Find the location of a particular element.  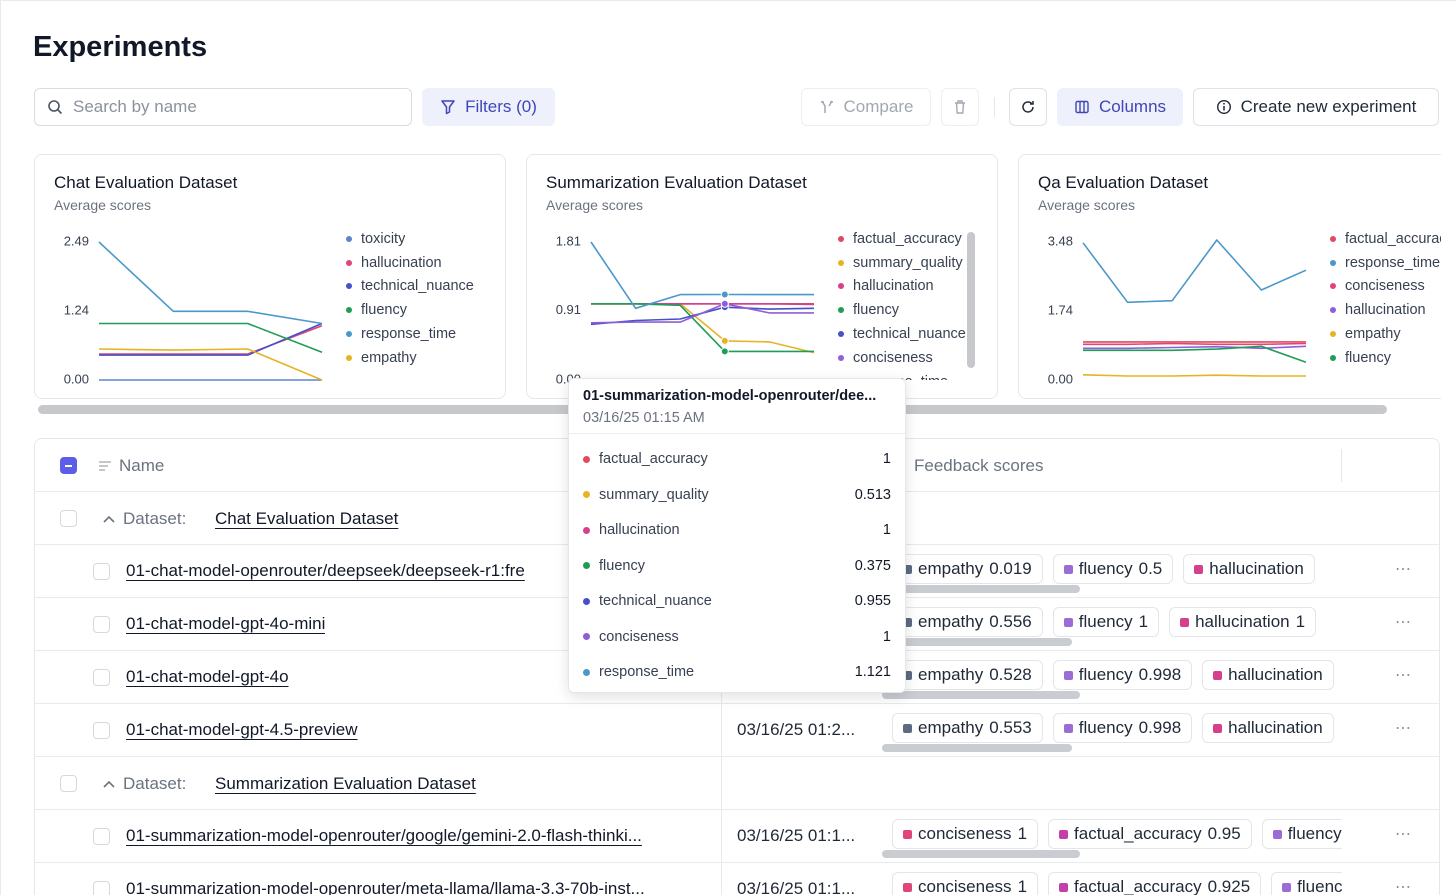

caret-path is located at coordinates (109, 519).